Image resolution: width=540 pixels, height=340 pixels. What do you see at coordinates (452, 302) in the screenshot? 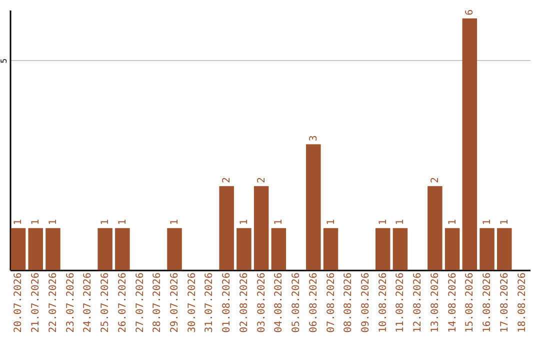
I see `x-tick-label: 14.08.2026` at bounding box center [452, 302].